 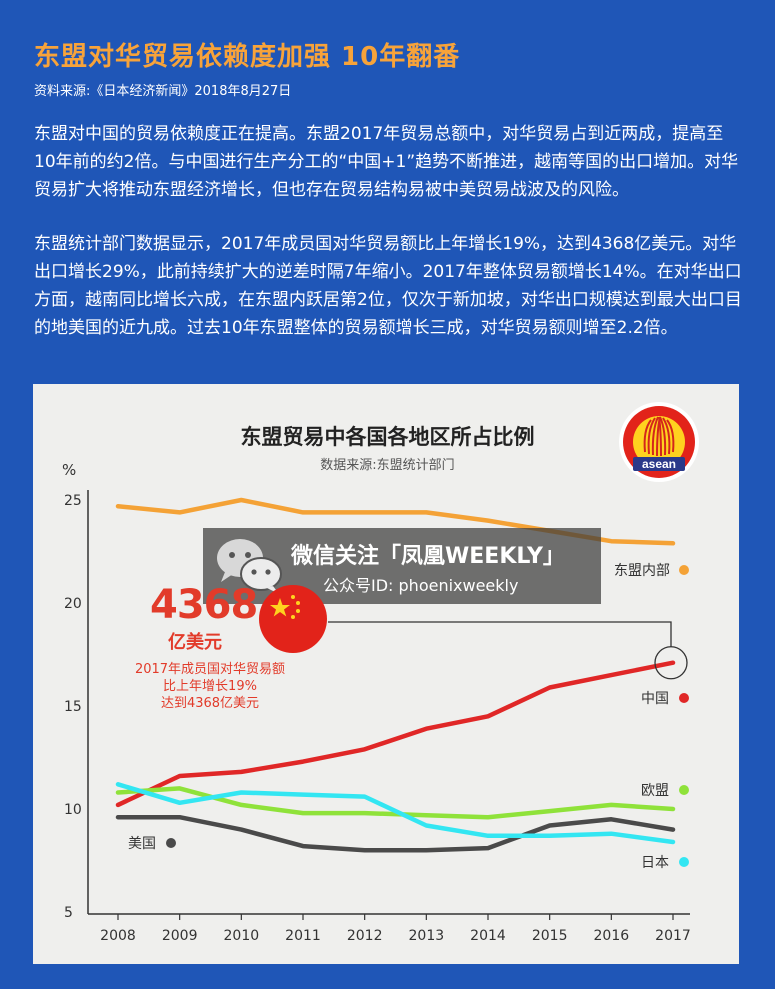 I want to click on x-tick-label: 2008, so click(x=118, y=936).